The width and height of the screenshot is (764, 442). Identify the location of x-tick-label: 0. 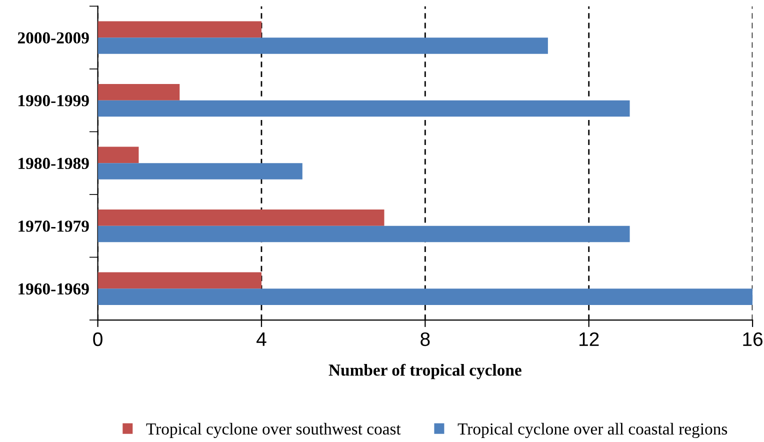
(97, 339).